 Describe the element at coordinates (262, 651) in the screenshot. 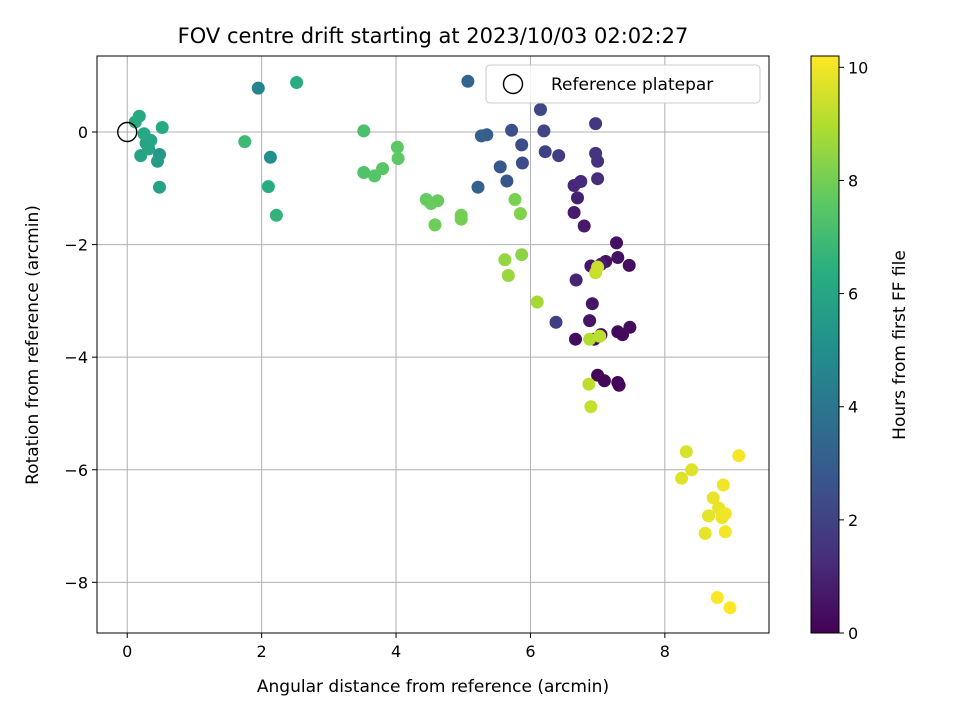

I see `x-tick-label: 2` at that location.